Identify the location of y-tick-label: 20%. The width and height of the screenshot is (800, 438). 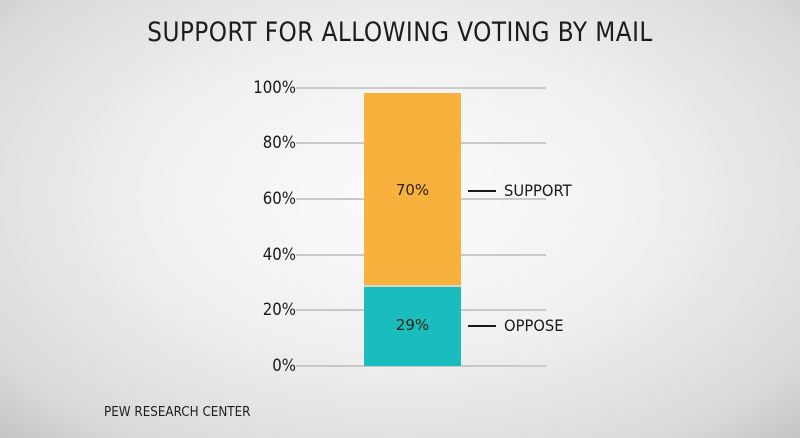
(279, 310).